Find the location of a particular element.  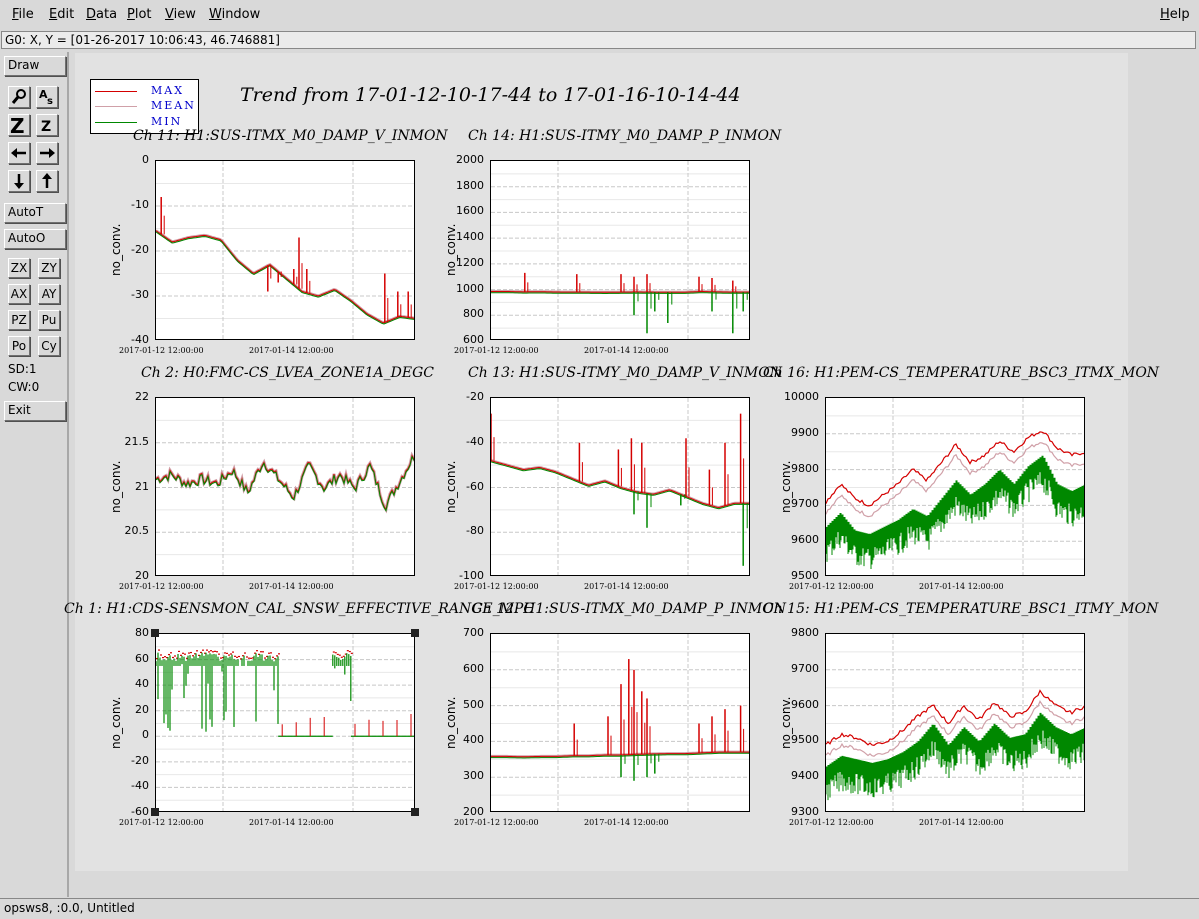

menu-view: View is located at coordinates (180, 14).